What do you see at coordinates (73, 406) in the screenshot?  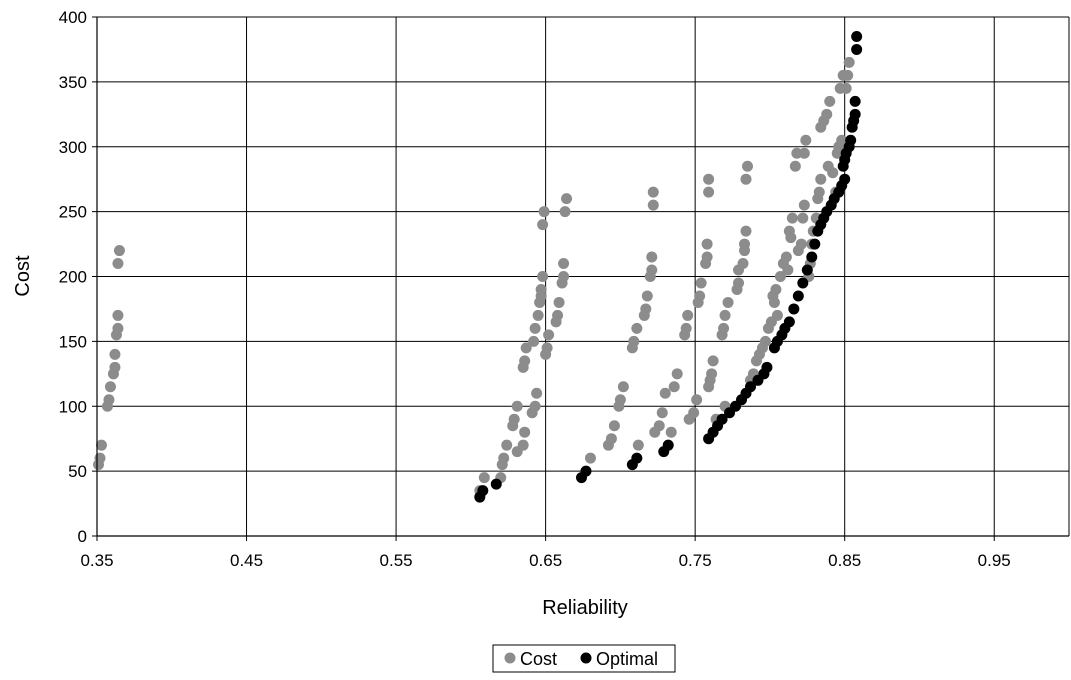 I see `y-tick-label: 100` at bounding box center [73, 406].